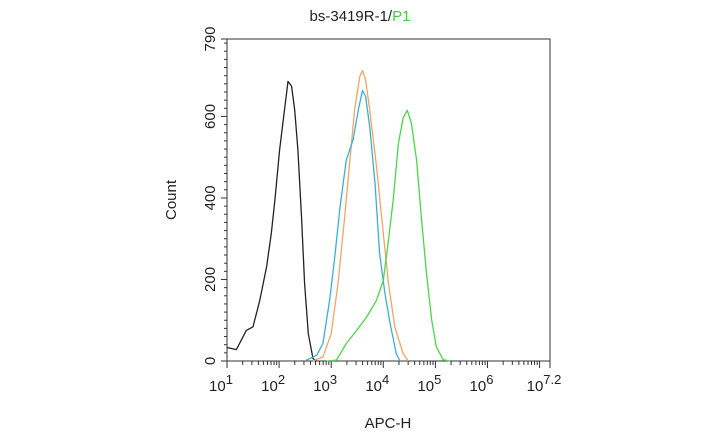 The image size is (720, 445). What do you see at coordinates (210, 279) in the screenshot?
I see `y-tick-label: 200` at bounding box center [210, 279].